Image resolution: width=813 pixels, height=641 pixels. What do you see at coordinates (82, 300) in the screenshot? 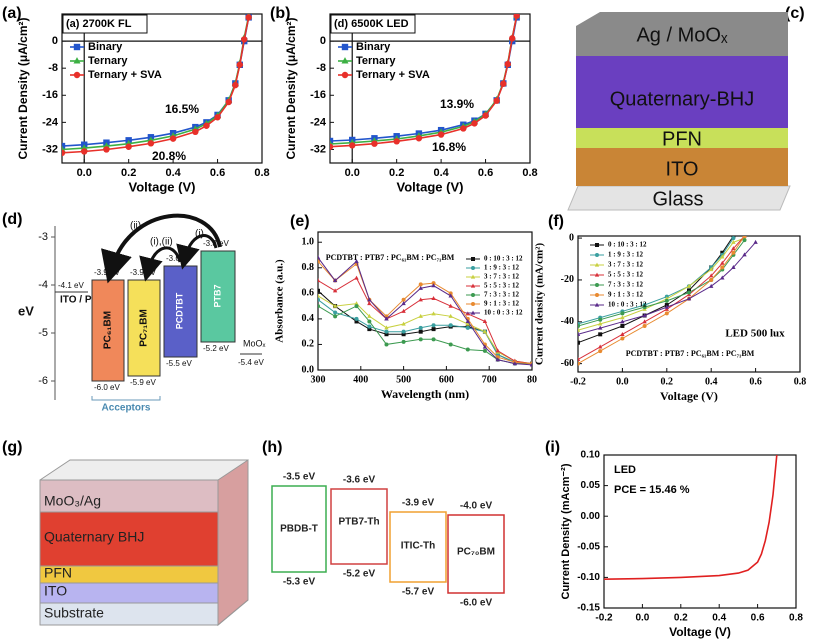
I see `electrode-label: ITO / PFN` at bounding box center [82, 300].